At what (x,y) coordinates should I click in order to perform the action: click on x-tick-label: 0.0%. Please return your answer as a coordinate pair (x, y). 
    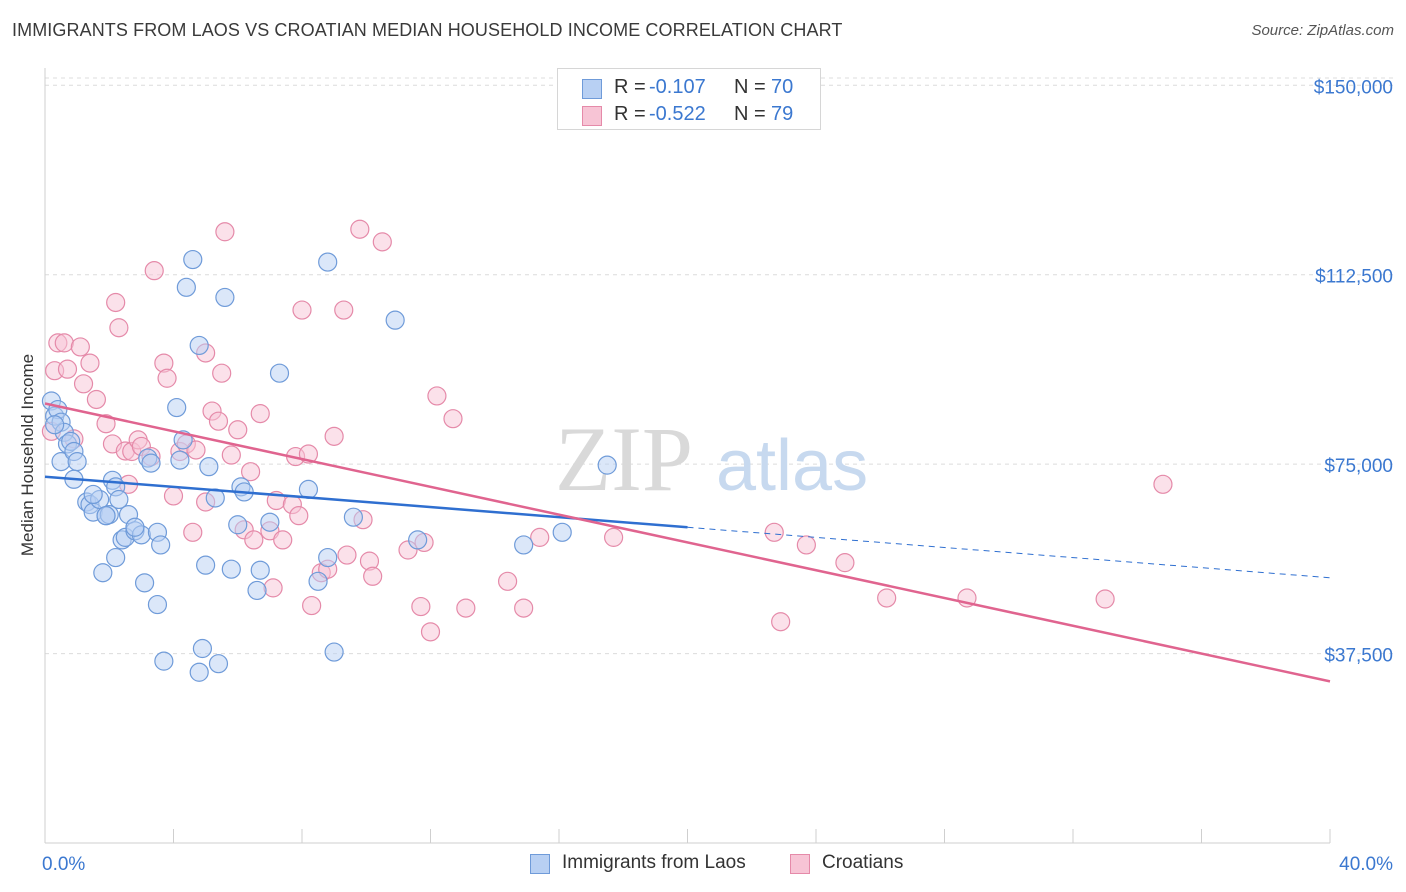
    Looking at the image, I should click on (63, 864).